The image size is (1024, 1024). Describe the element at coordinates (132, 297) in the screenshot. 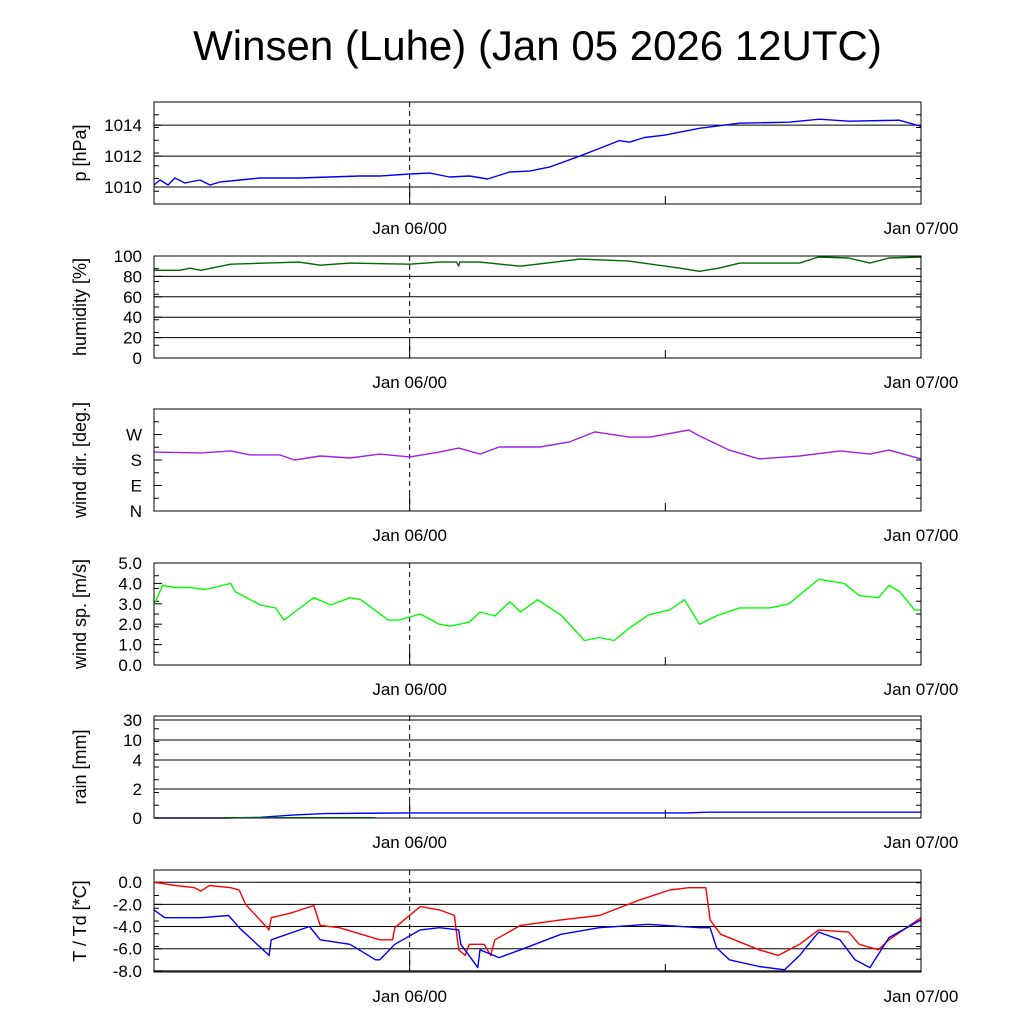

I see `y-tick-label: 60` at that location.